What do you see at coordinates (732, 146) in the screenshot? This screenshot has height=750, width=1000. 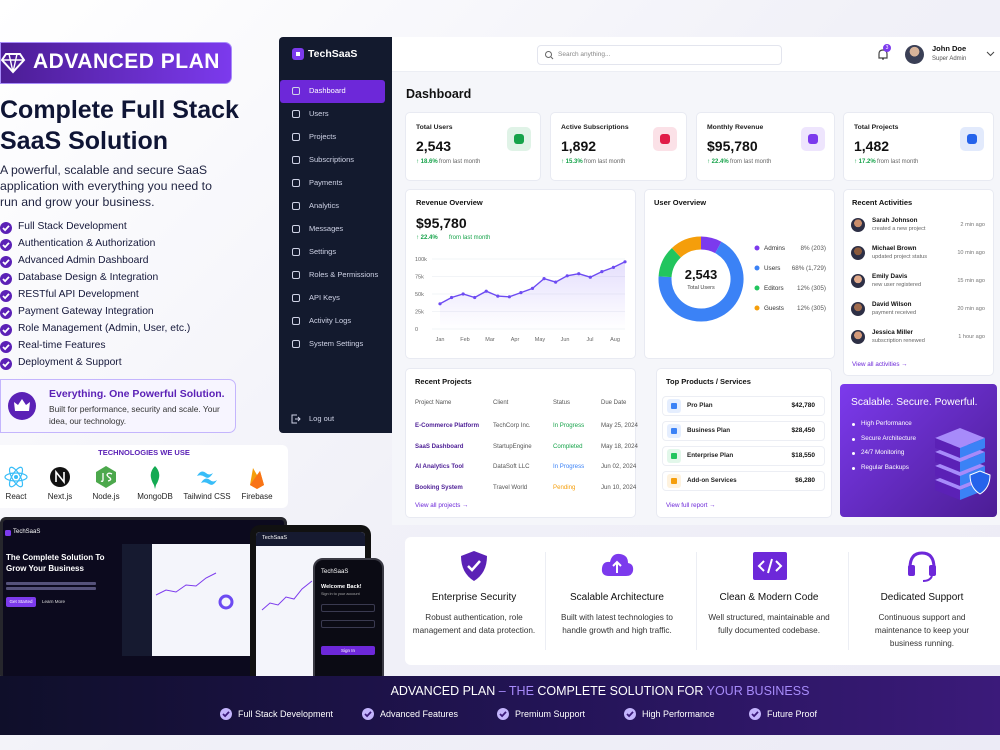 I see `stat-value: $95,780` at bounding box center [732, 146].